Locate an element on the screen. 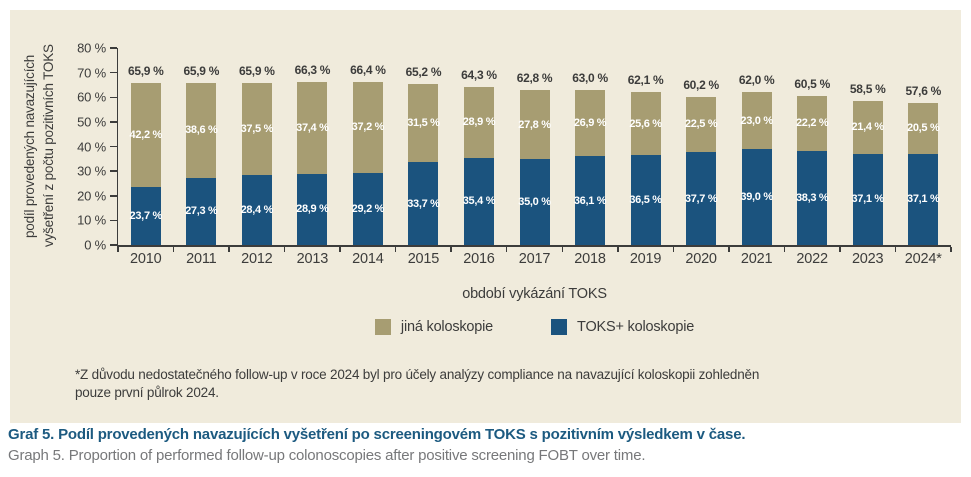  x-tick-label: 2024* is located at coordinates (923, 259).